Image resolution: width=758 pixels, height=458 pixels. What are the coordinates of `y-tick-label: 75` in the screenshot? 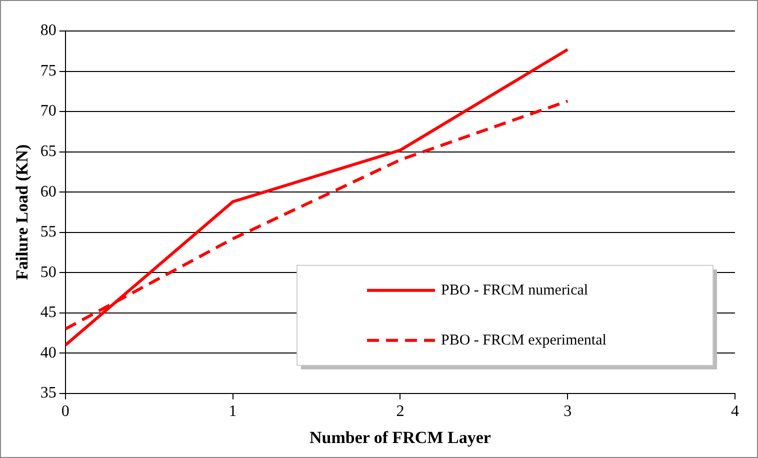 It's located at (48, 71).